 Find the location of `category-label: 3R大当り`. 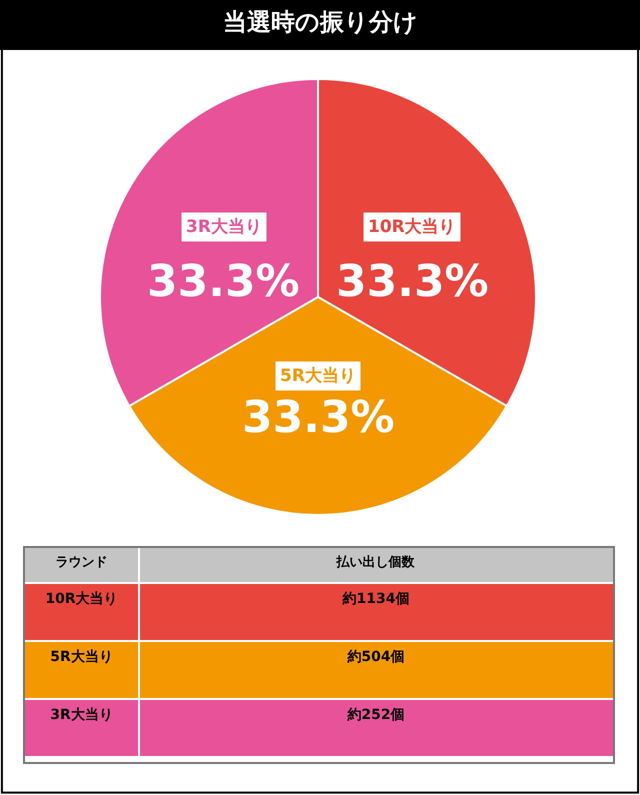

category-label: 3R大当り is located at coordinates (81, 715).